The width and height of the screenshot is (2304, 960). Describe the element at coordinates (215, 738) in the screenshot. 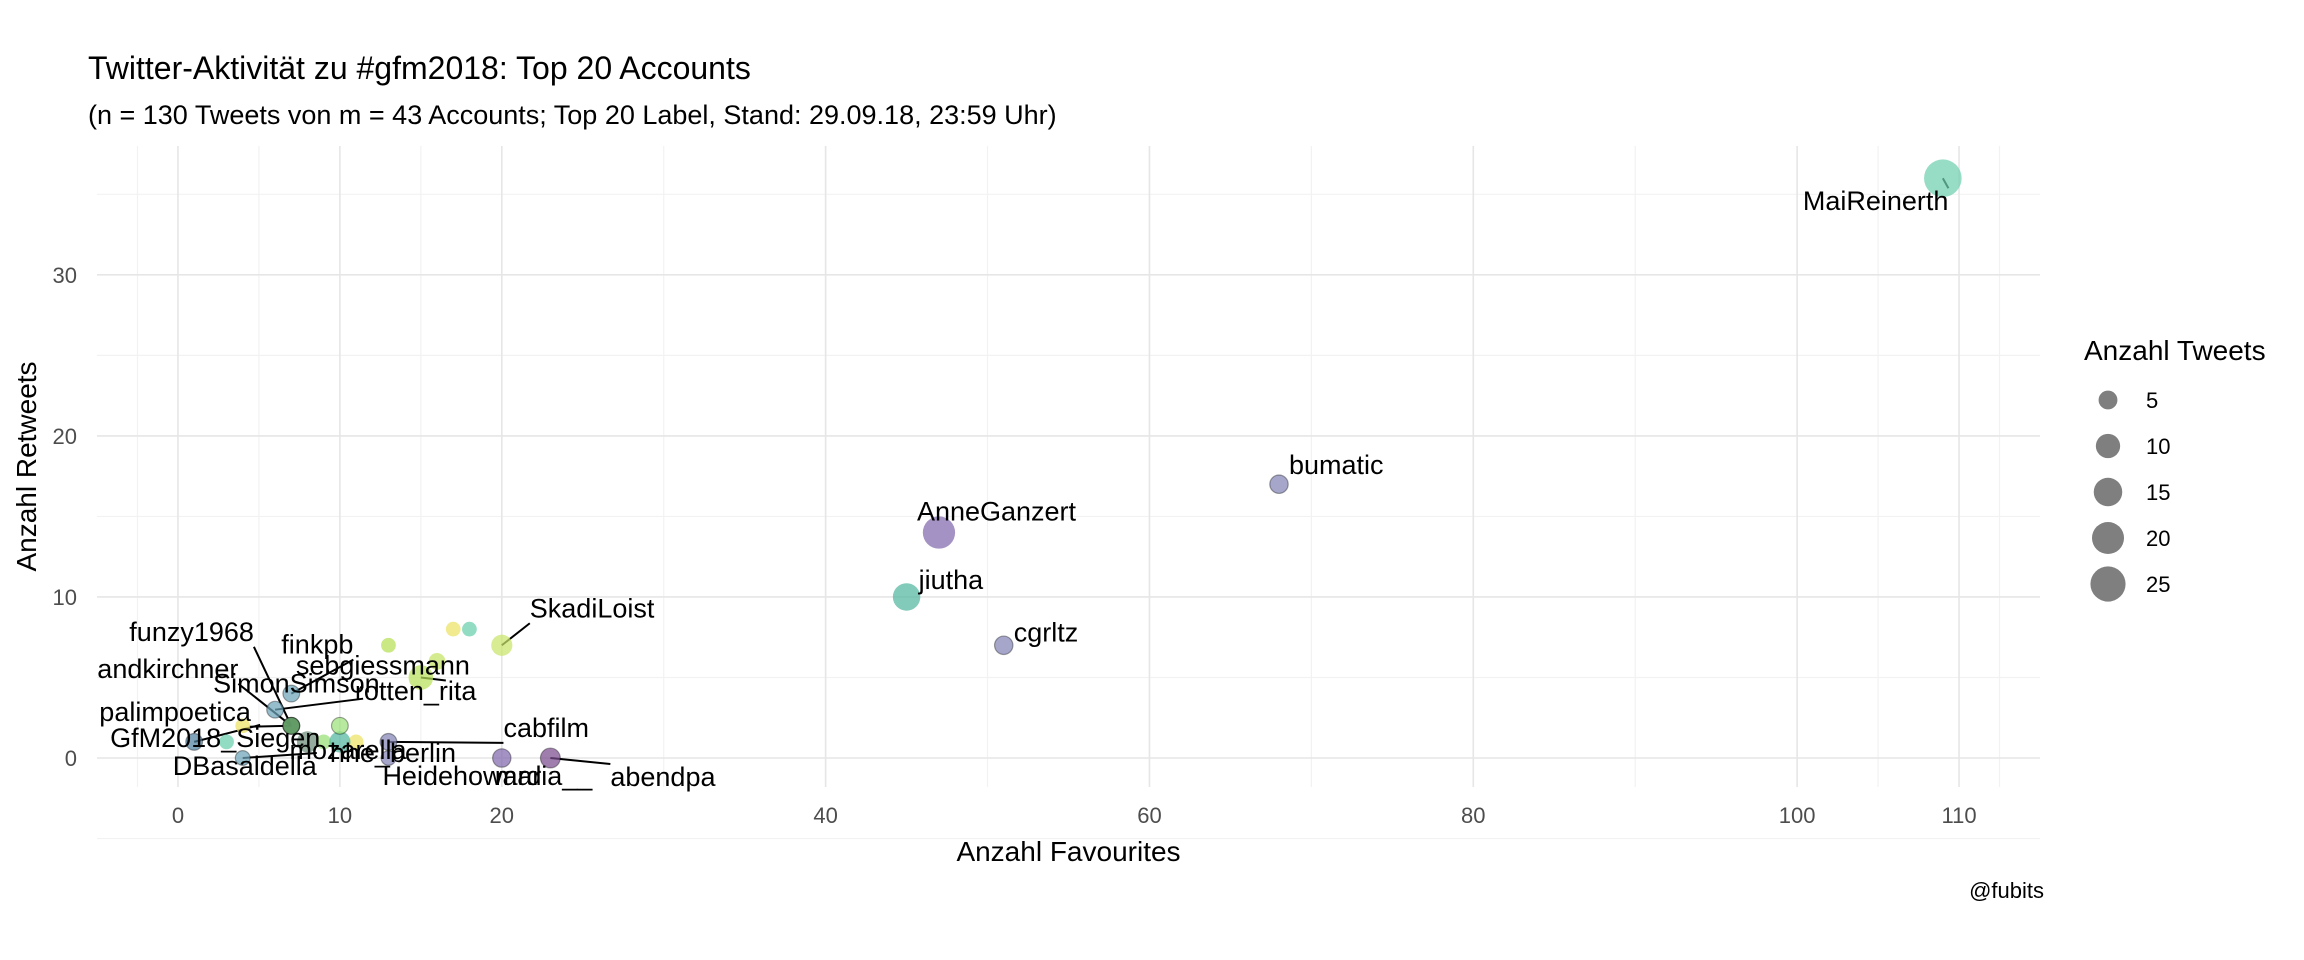

I see `point-label: GfM2018_Siegen` at that location.